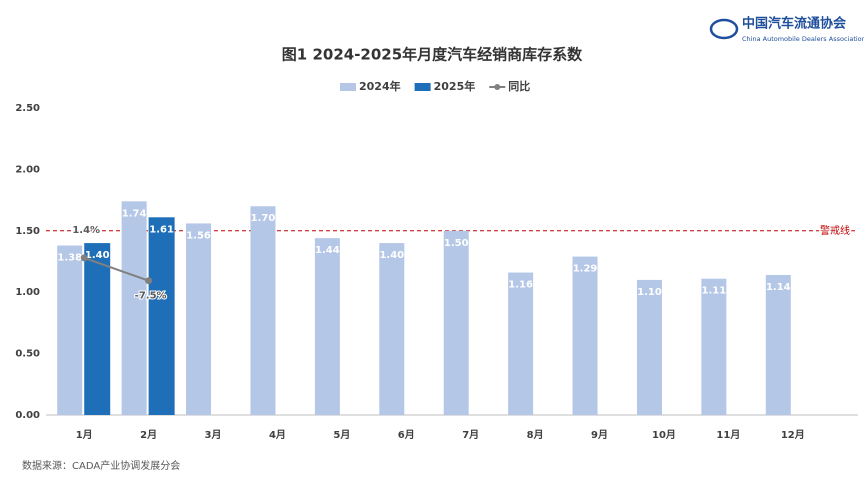  What do you see at coordinates (27, 169) in the screenshot?
I see `y-tick-label: 2.00` at bounding box center [27, 169].